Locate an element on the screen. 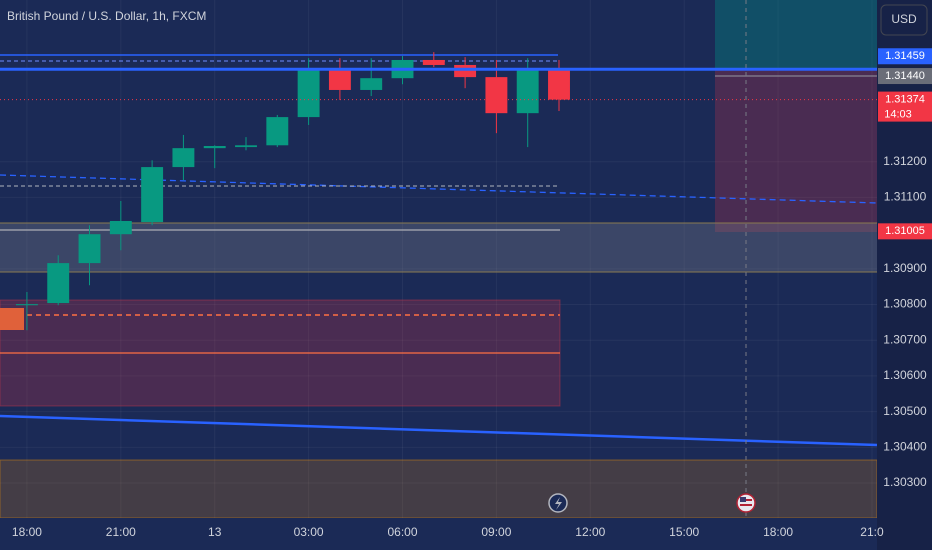  currency-label: USD is located at coordinates (904, 19).